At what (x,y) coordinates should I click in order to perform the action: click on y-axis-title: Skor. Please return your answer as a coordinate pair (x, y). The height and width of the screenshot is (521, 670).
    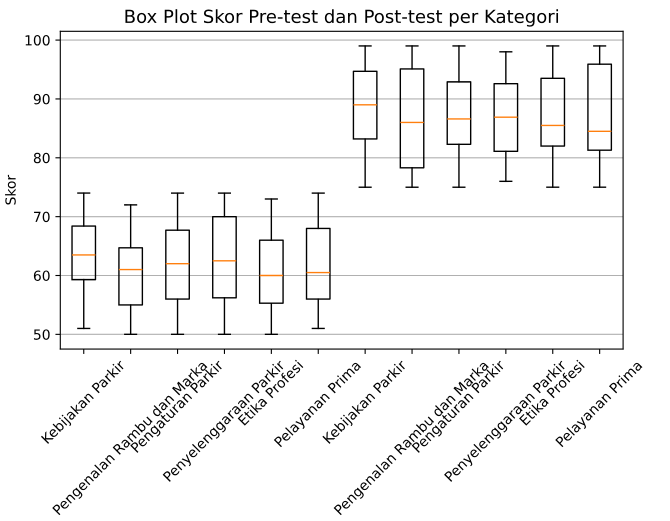
    Looking at the image, I should click on (10, 189).